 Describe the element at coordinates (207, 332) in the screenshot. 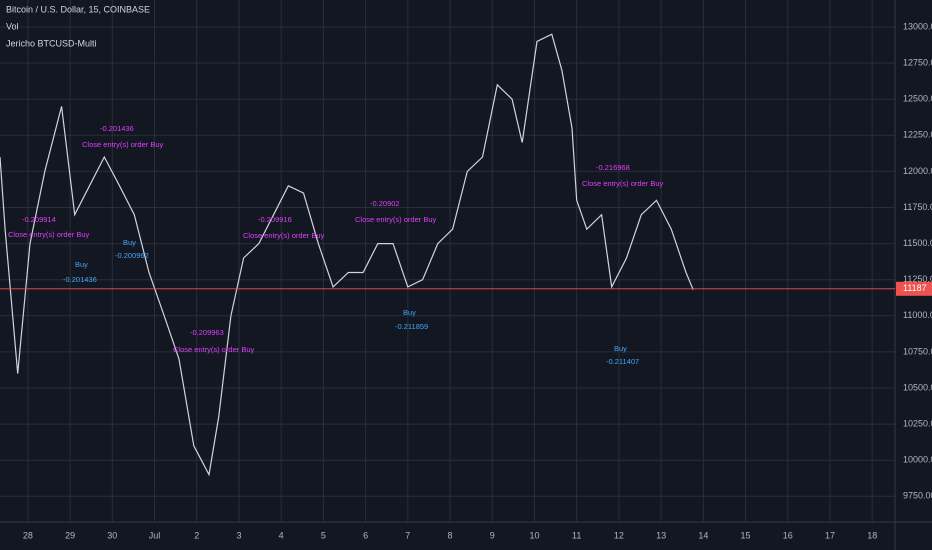

I see `annotation: -0.209963` at that location.